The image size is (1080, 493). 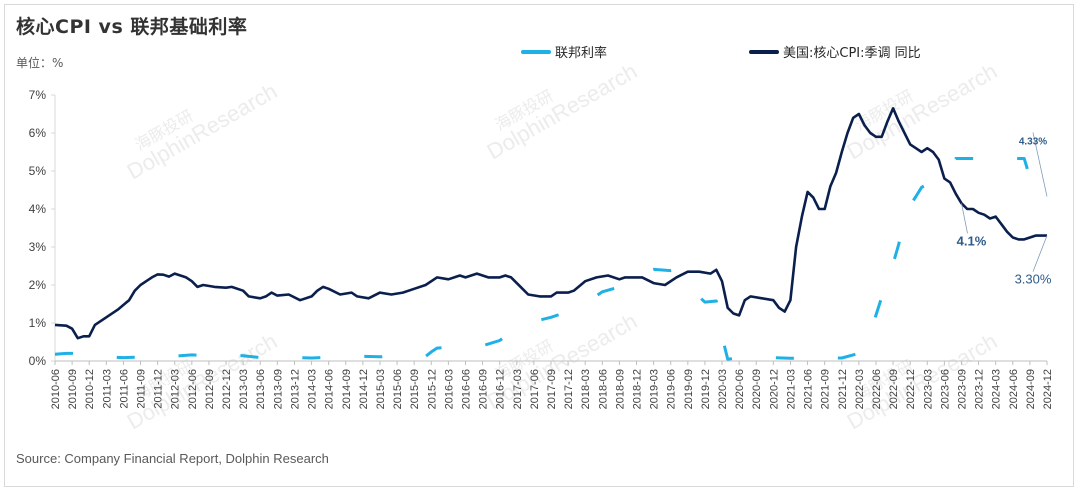 What do you see at coordinates (347, 389) in the screenshot?
I see `x-tick-label: 2014-09` at bounding box center [347, 389].